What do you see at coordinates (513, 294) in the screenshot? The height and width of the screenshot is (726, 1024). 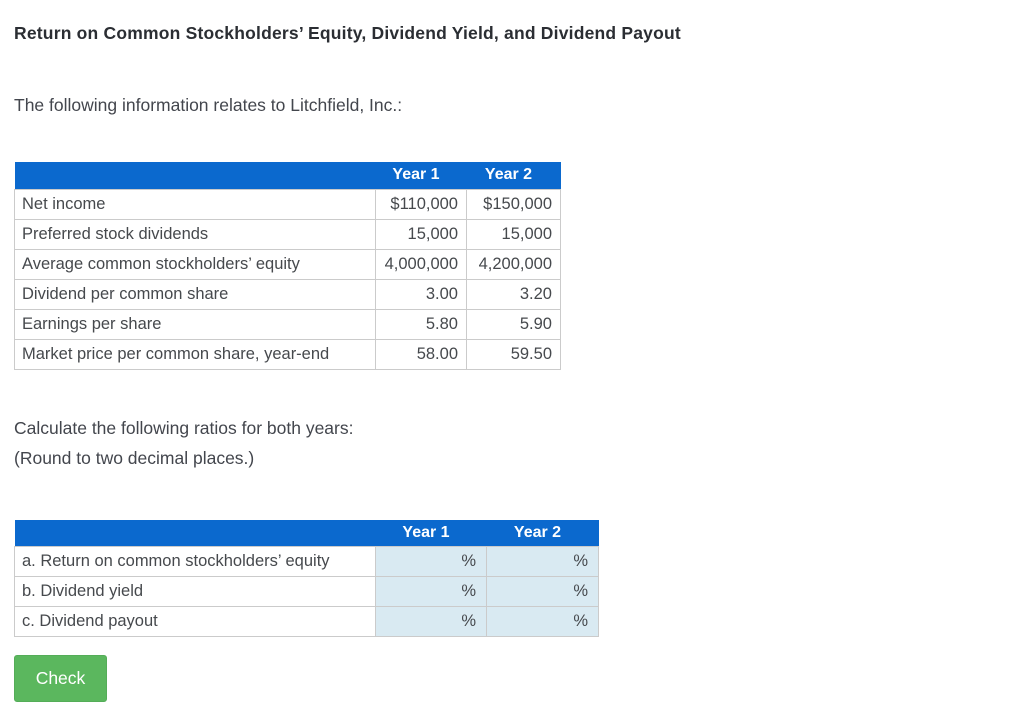 I see `row-year2-value: 3.20` at bounding box center [513, 294].